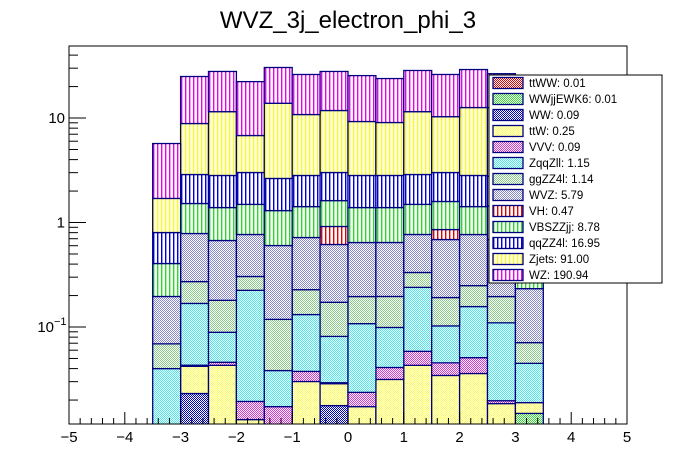 This screenshot has width=696, height=472. Describe the element at coordinates (559, 276) in the screenshot. I see `legend-label: WZ: 190.94` at that location.